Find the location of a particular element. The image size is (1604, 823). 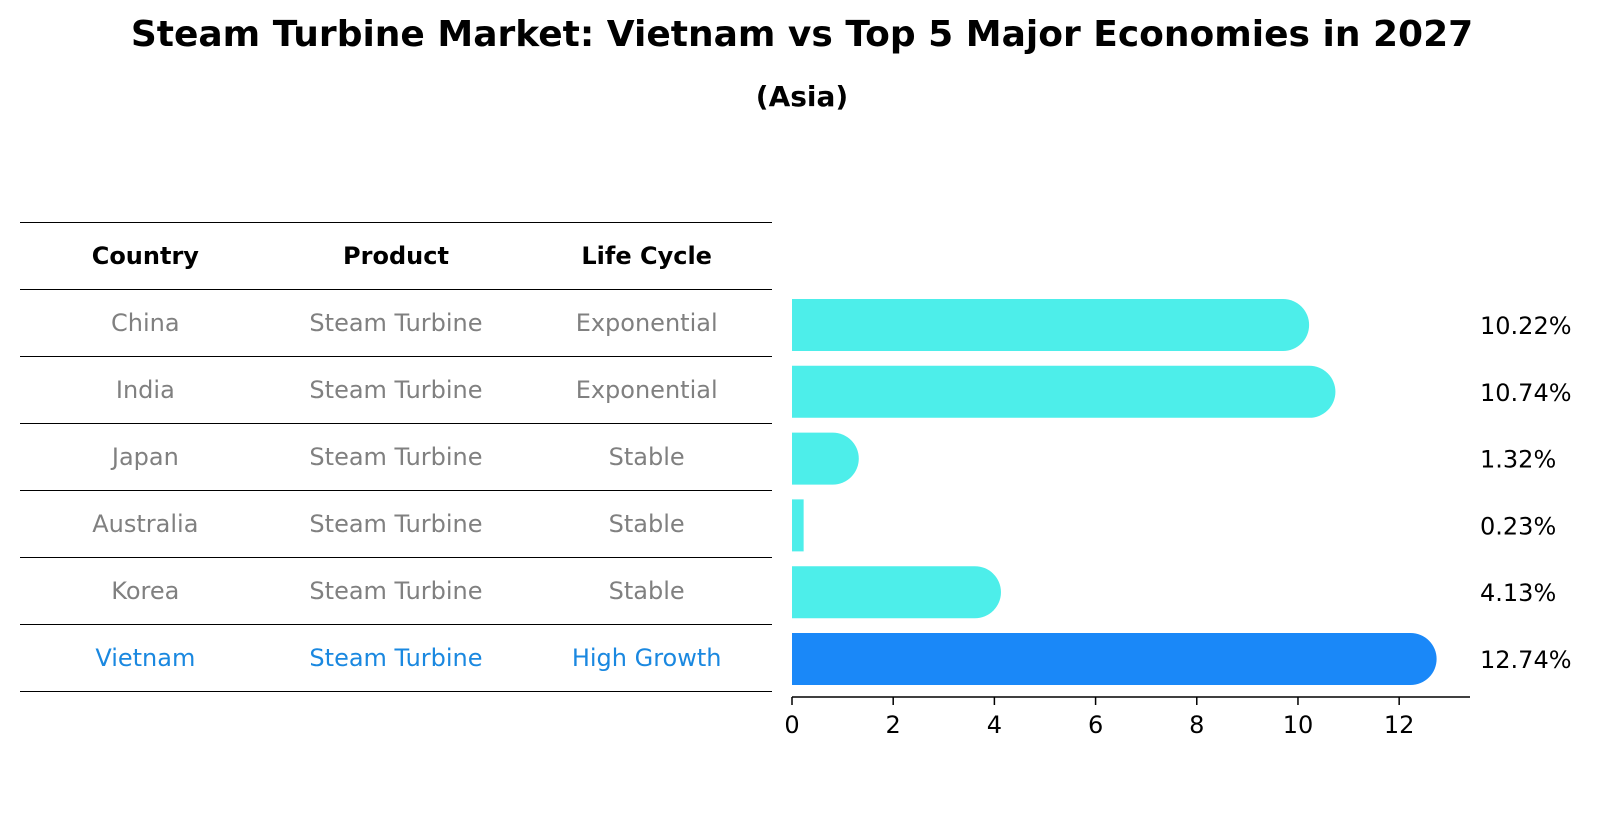

bar-china is located at coordinates (1051, 325).